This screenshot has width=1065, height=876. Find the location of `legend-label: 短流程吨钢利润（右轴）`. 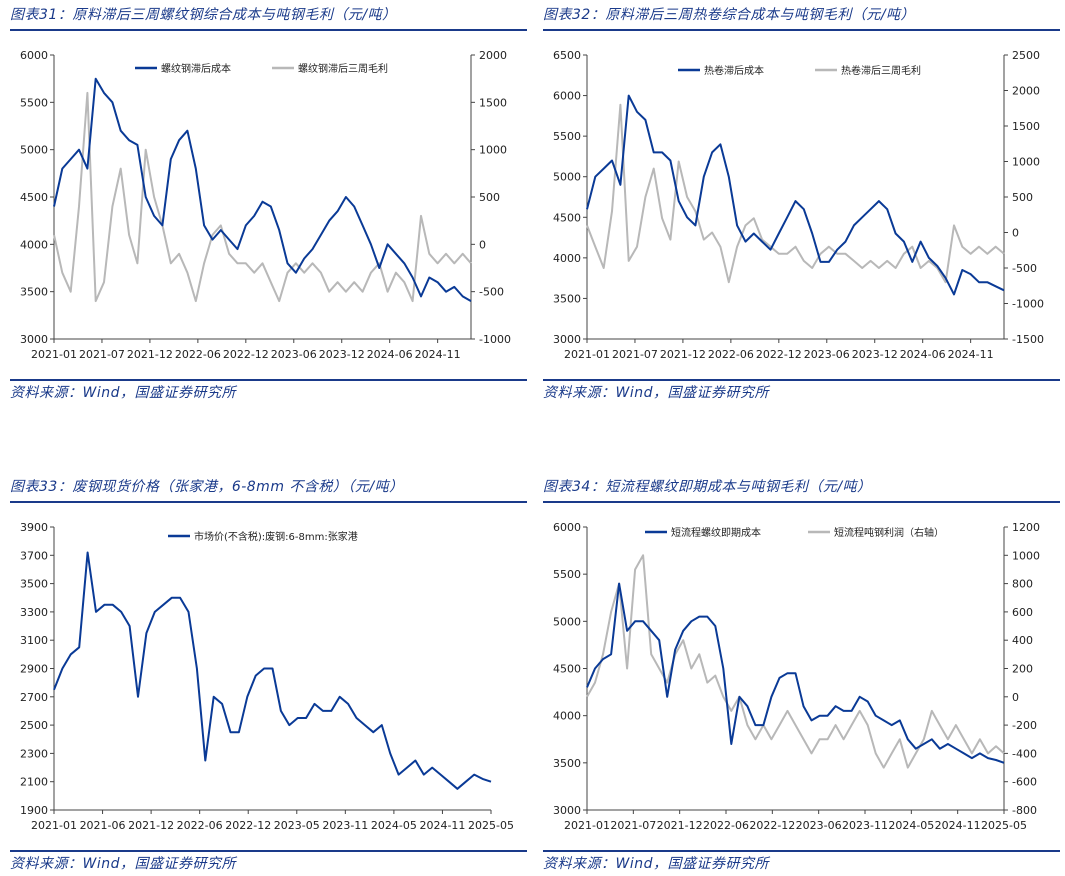

legend-label: 短流程吨钢利润（右轴） is located at coordinates (889, 532).